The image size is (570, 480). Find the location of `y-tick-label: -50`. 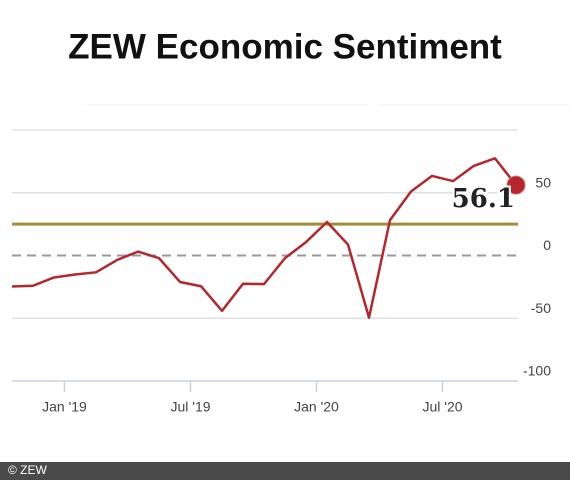

y-tick-label: -50 is located at coordinates (541, 308).